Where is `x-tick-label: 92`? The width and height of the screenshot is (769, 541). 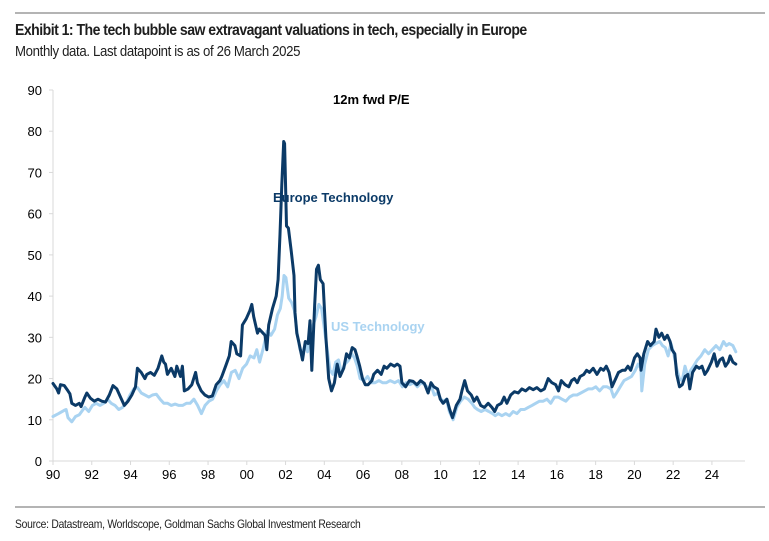 x-tick-label: 92 is located at coordinates (92, 474).